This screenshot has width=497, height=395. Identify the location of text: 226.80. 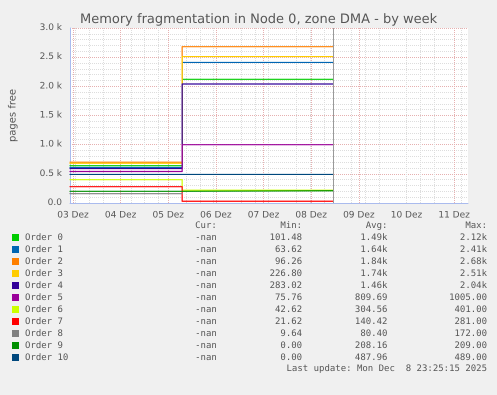
(285, 274).